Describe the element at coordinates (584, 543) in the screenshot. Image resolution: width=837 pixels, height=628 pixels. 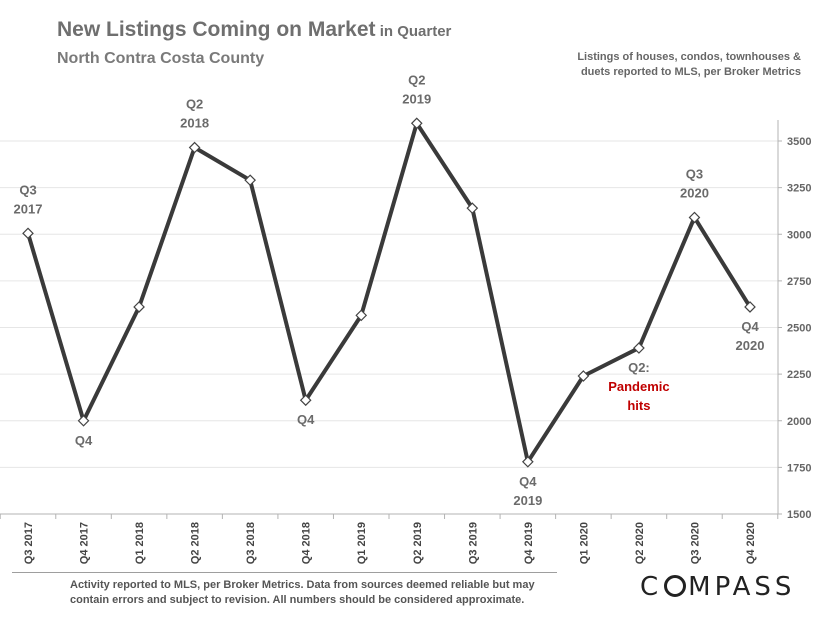
I see `x-tick-label: Q1 2020` at that location.